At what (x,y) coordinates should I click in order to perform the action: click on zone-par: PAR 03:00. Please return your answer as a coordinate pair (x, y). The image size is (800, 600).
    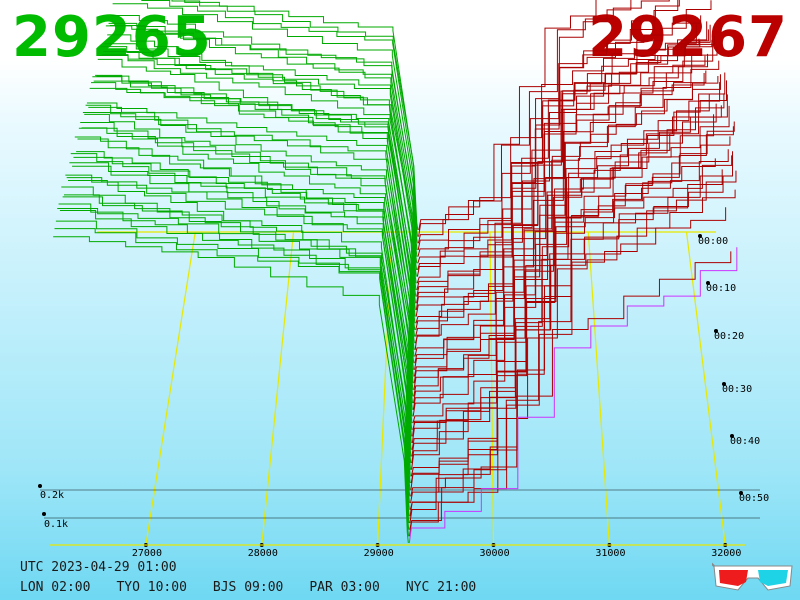
    Looking at the image, I should click on (344, 587).